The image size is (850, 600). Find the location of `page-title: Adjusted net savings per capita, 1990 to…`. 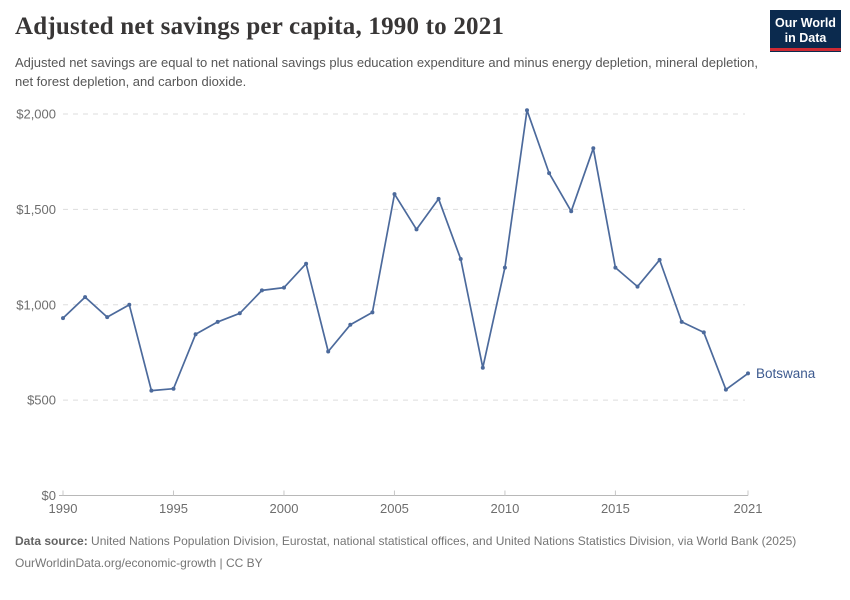

page-title: Adjusted net savings per capita, 1990 to… is located at coordinates (260, 26).